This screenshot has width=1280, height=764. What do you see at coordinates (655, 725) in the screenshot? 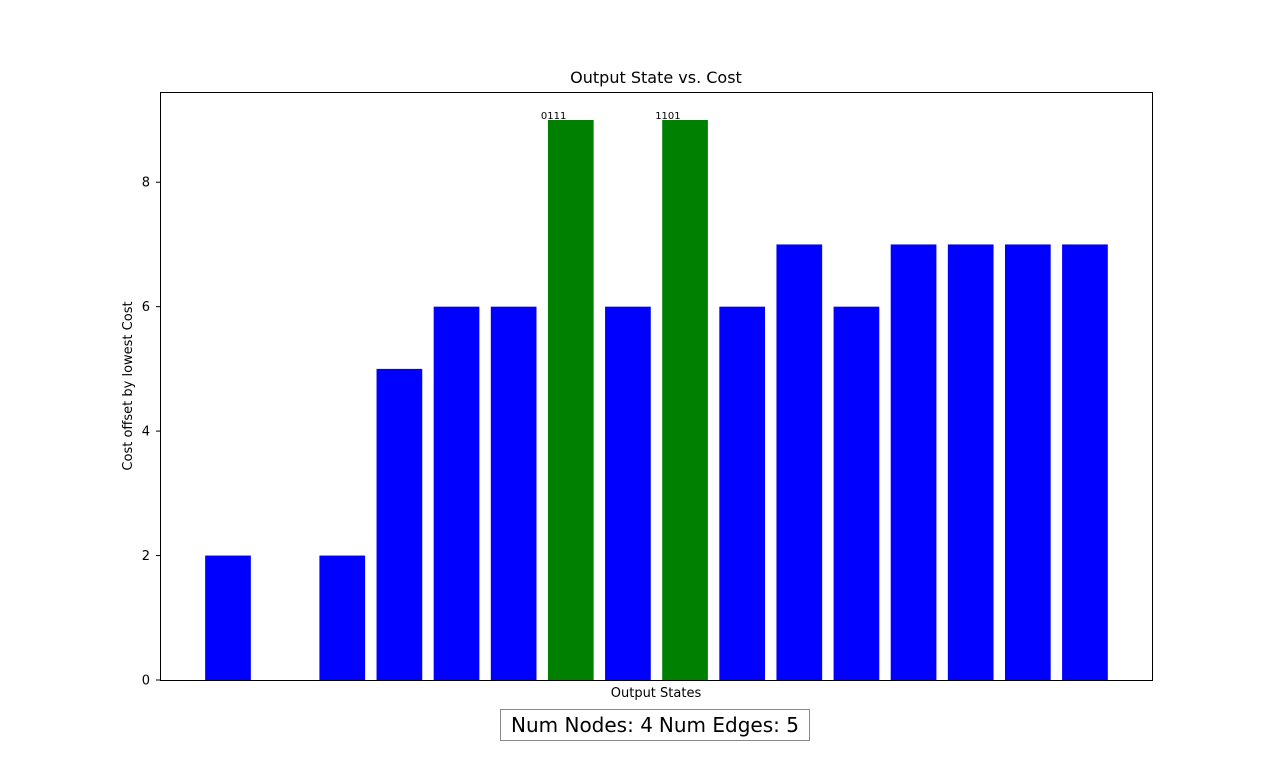
I see `graph-info-box: Num Nodes: 4 Num Edges: 5` at bounding box center [655, 725].